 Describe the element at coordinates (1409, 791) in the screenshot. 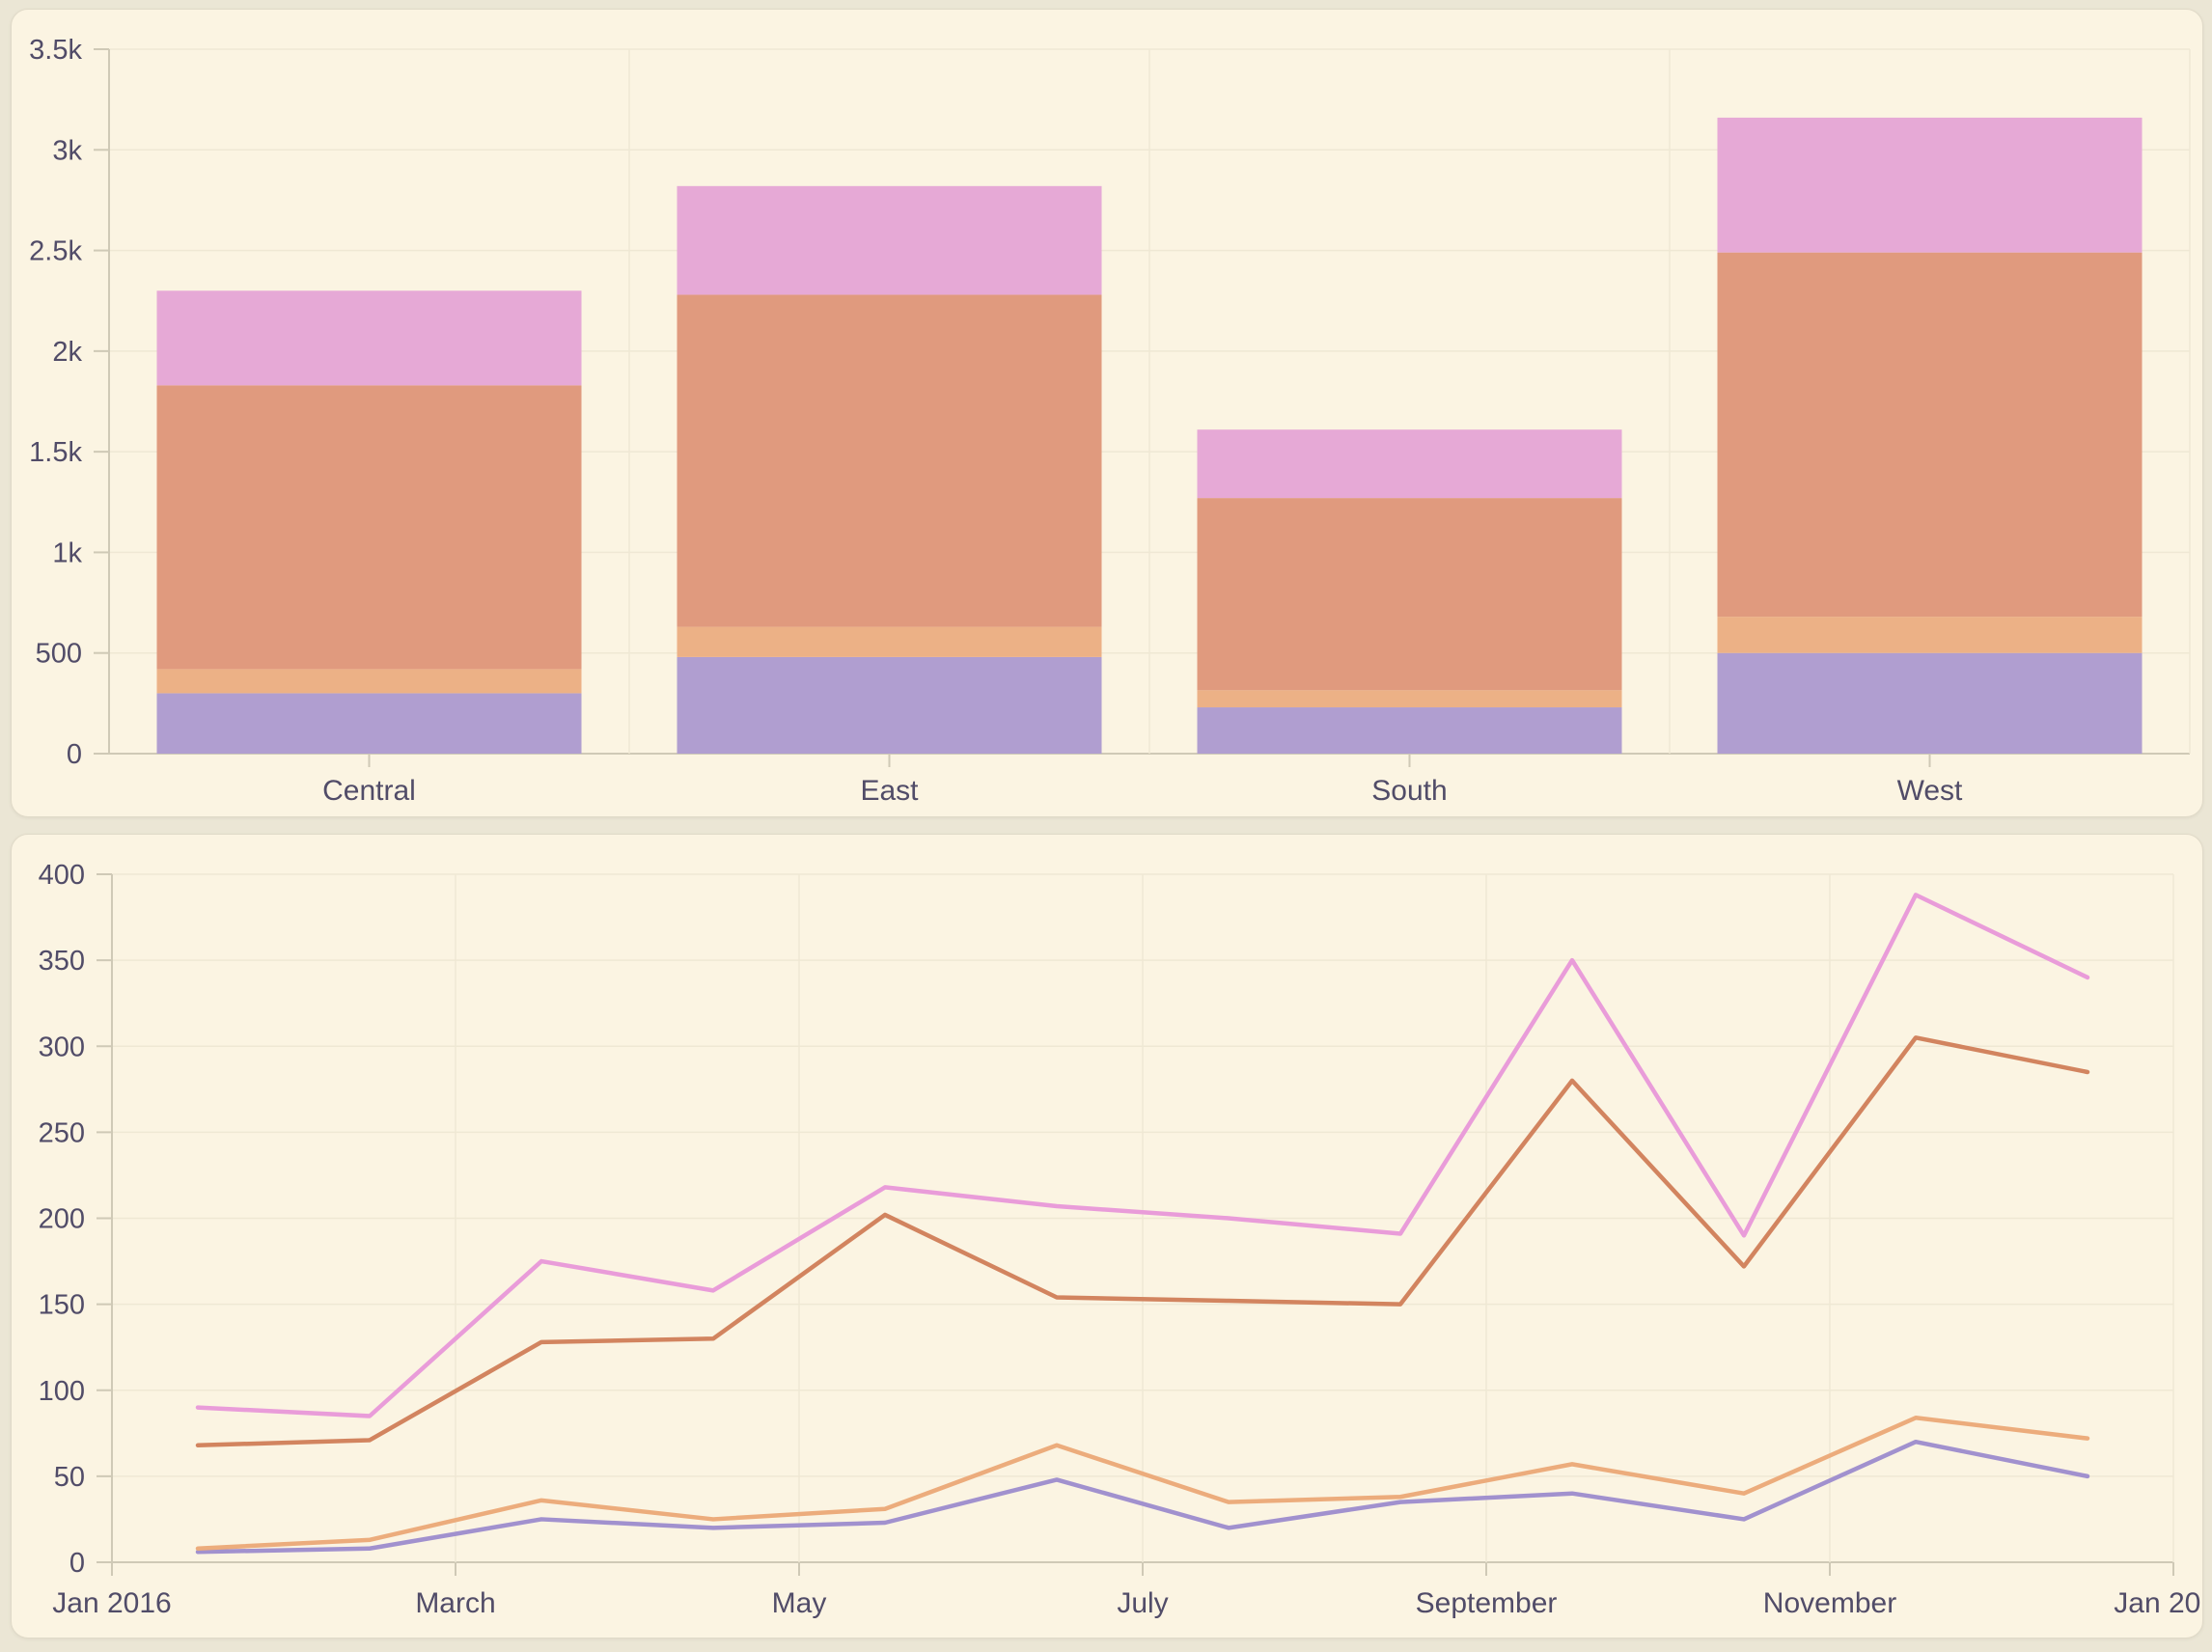

I see `tick-label: South` at that location.